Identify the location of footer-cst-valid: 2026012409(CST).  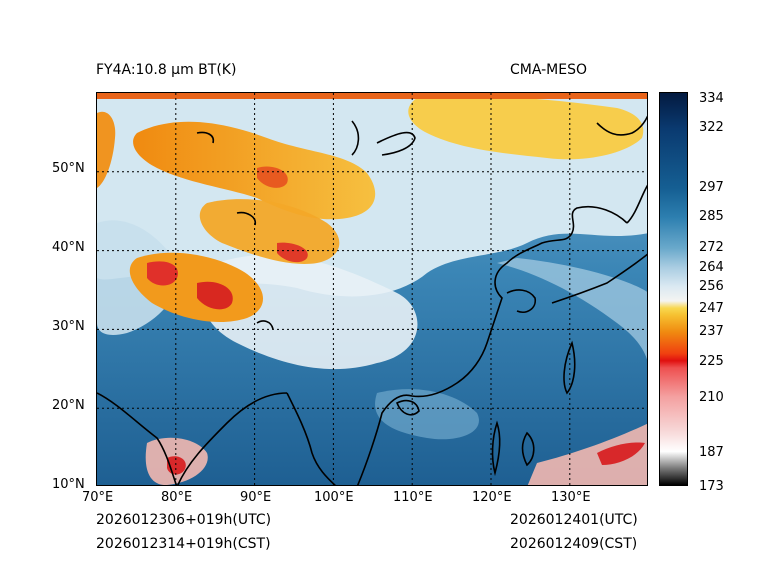
(574, 544).